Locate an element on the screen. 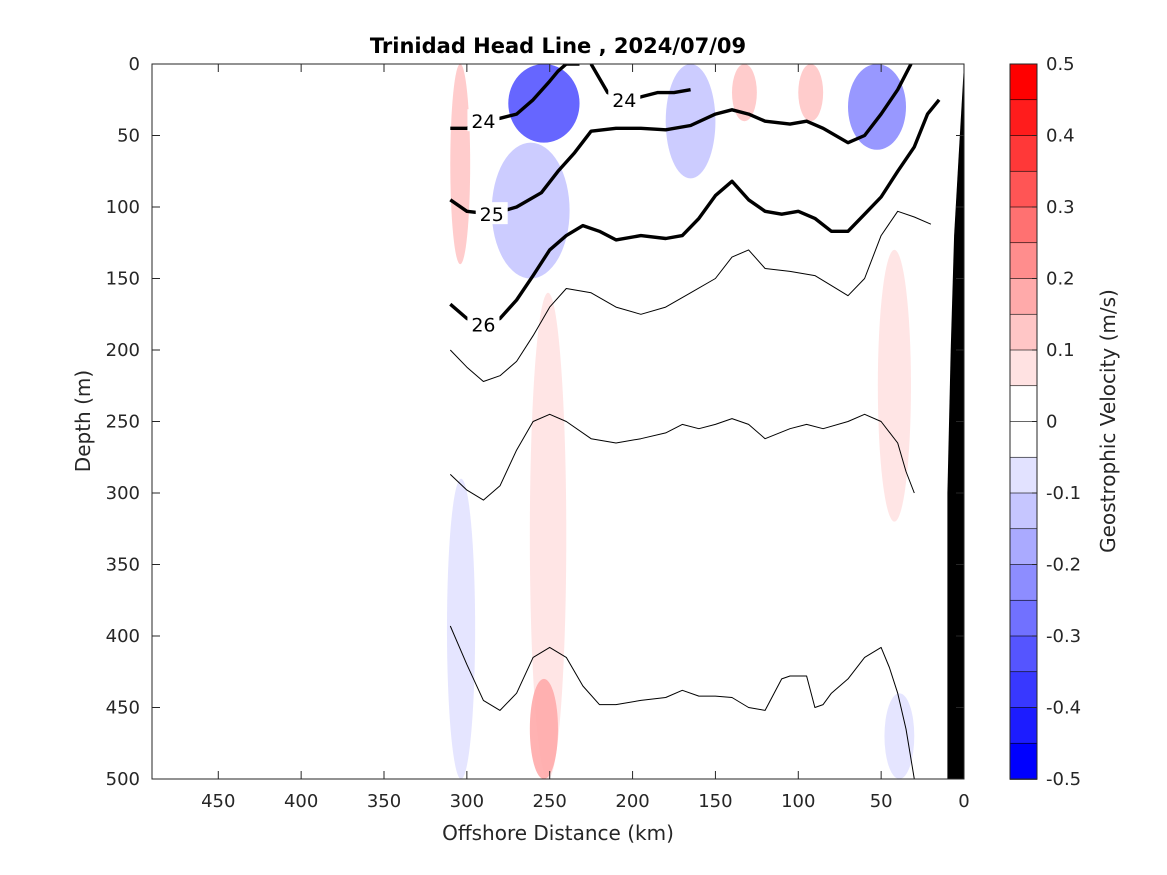 This screenshot has width=1167, height=875. y-tick-label: 0 is located at coordinates (134, 64).